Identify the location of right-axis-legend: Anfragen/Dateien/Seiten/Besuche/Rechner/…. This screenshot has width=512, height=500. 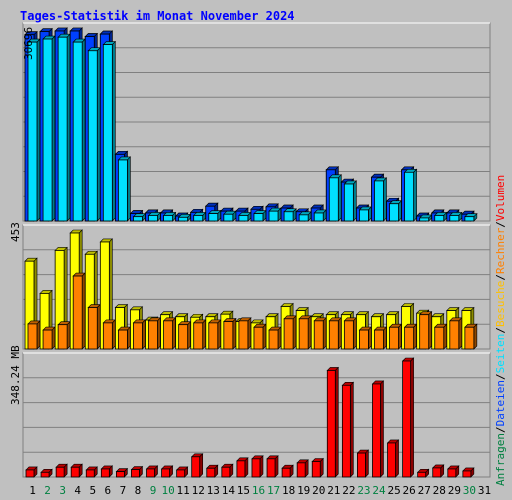
(500, 330).